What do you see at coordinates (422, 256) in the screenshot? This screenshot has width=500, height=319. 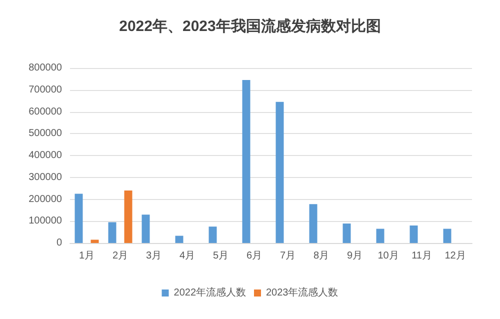 I see `x-tick-label: 11月` at bounding box center [422, 256].